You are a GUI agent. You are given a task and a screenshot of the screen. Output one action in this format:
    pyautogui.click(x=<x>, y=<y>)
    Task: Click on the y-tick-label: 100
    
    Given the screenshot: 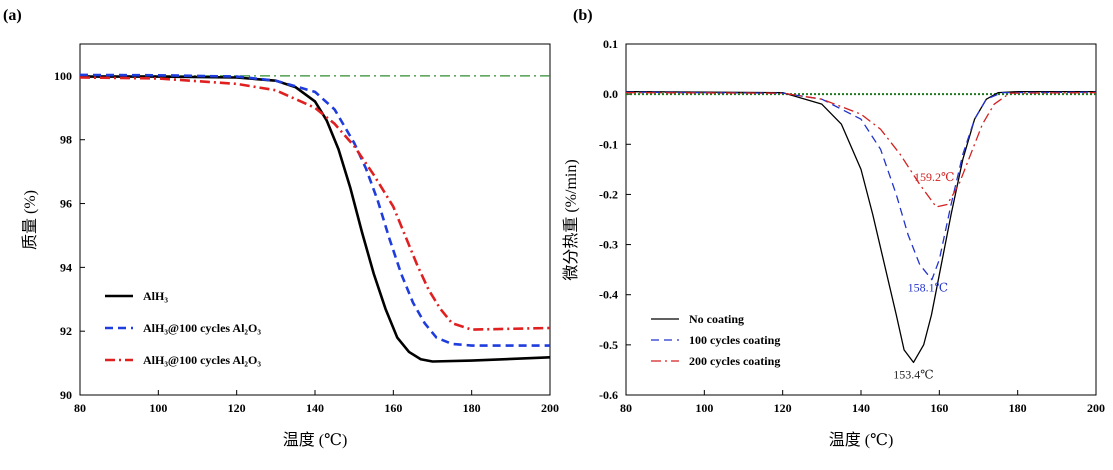 What is the action you would take?
    pyautogui.click(x=63, y=76)
    